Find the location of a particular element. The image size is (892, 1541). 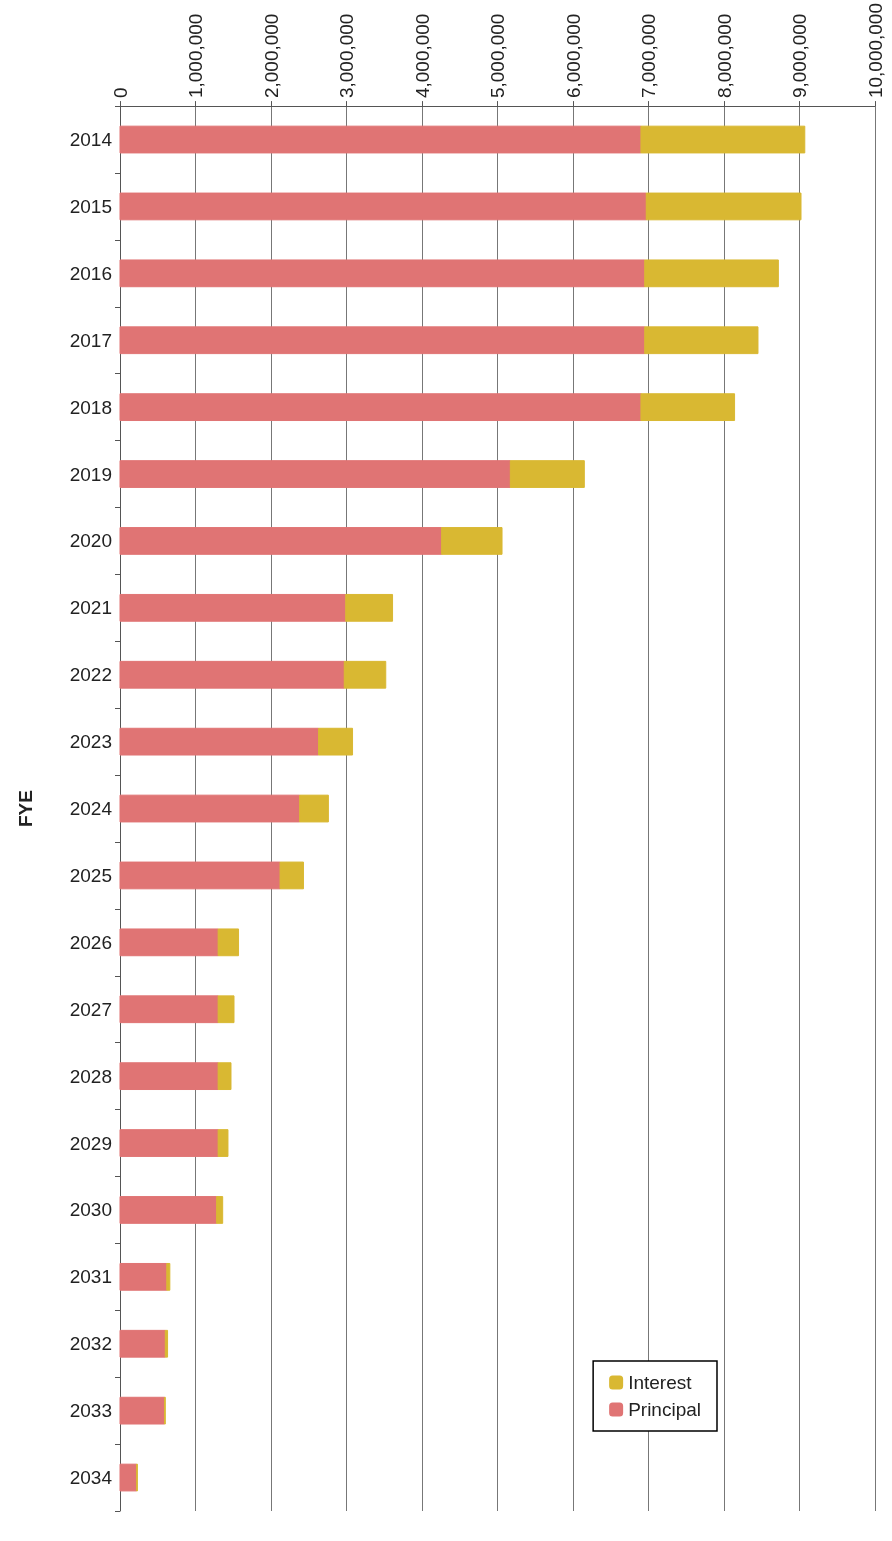

y-tick-label: 2016 is located at coordinates (90, 273).